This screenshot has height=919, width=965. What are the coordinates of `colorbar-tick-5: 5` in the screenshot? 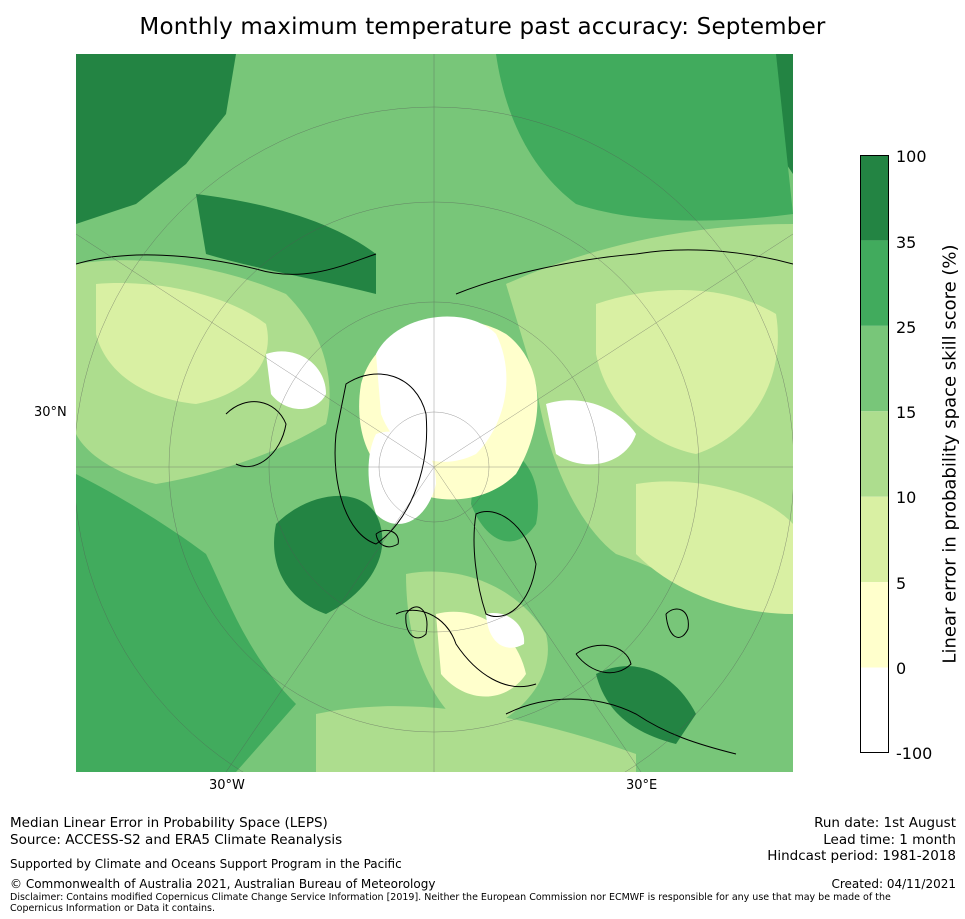 It's located at (901, 583).